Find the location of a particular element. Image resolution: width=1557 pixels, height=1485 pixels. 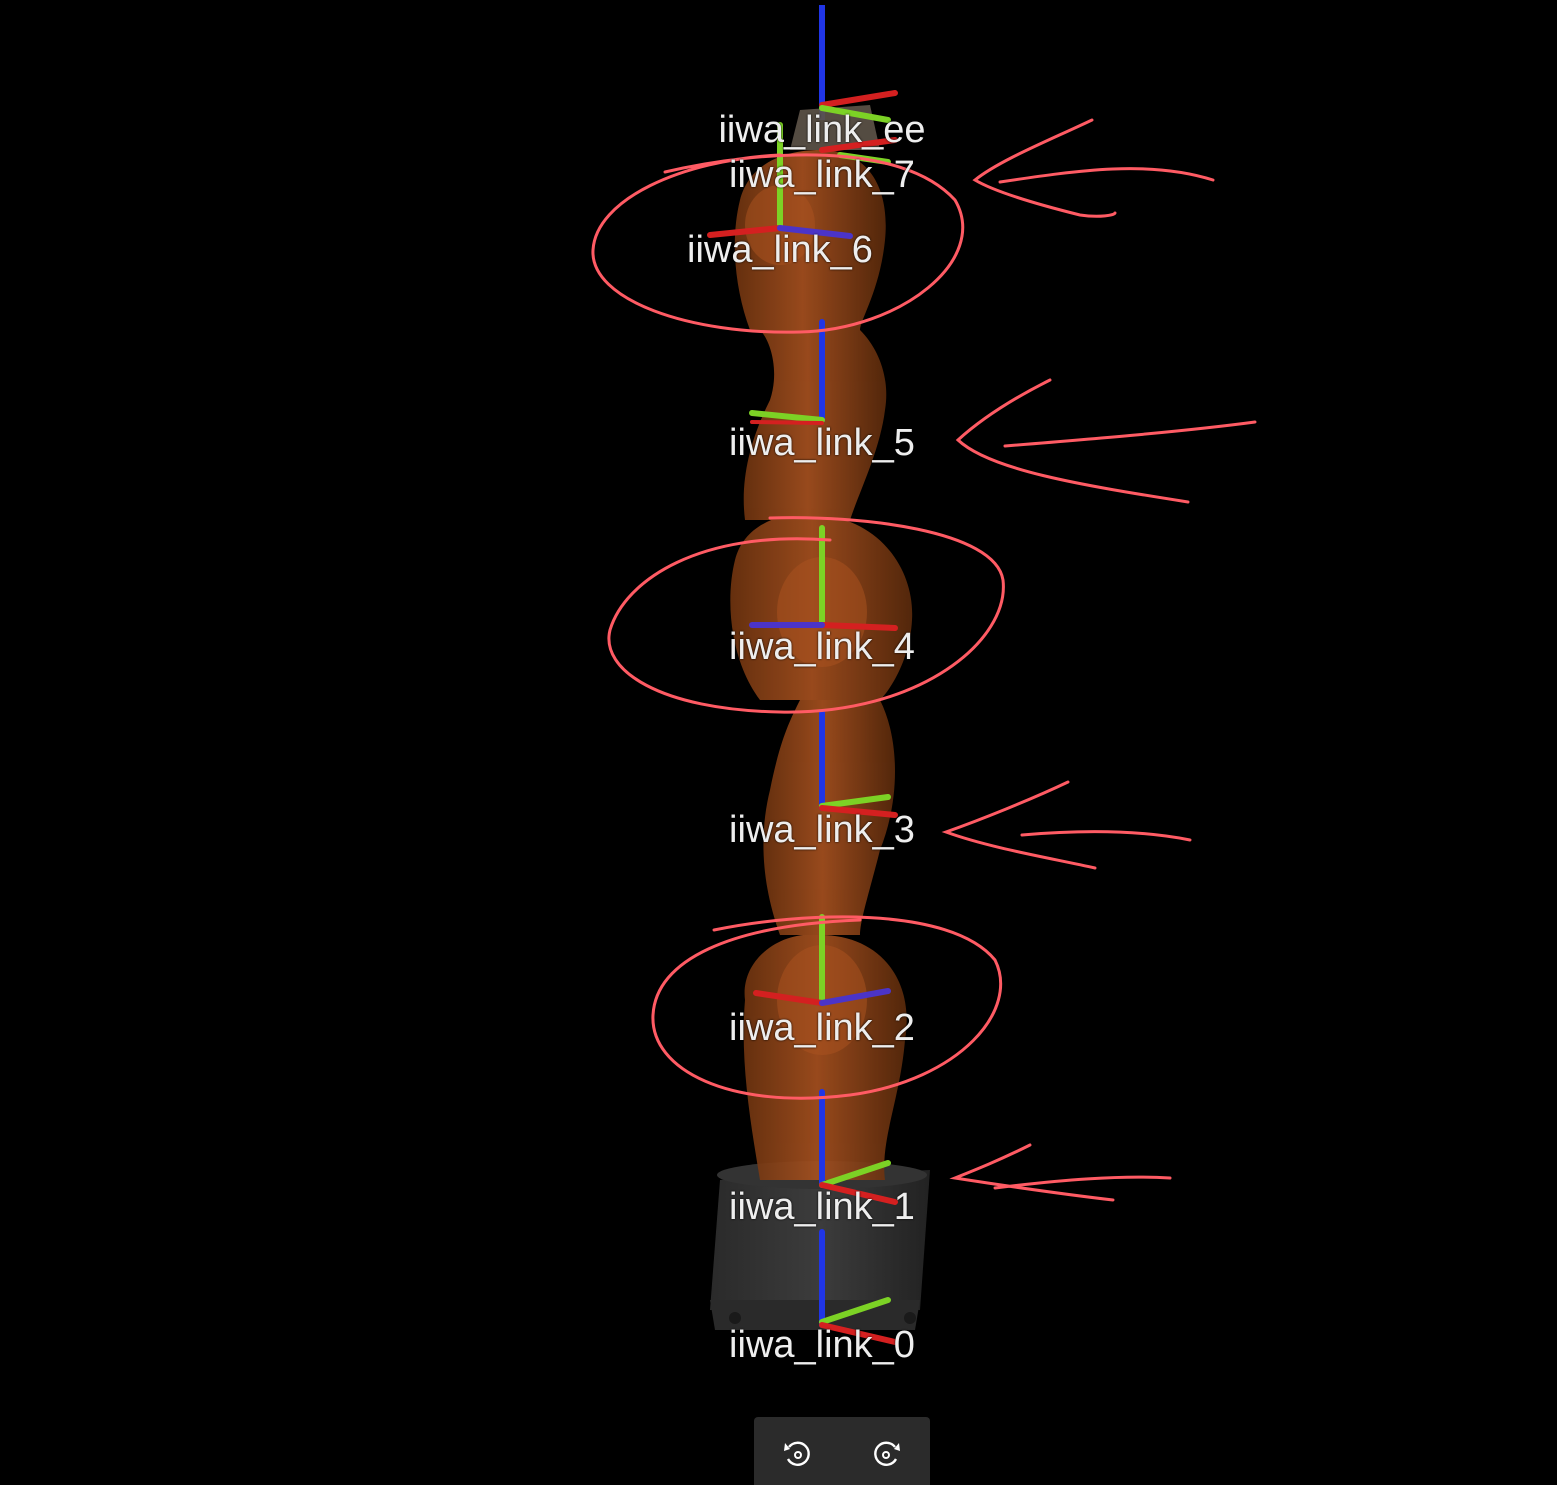

frame-label-link-1: iiwa_link_1 is located at coordinates (822, 1207).